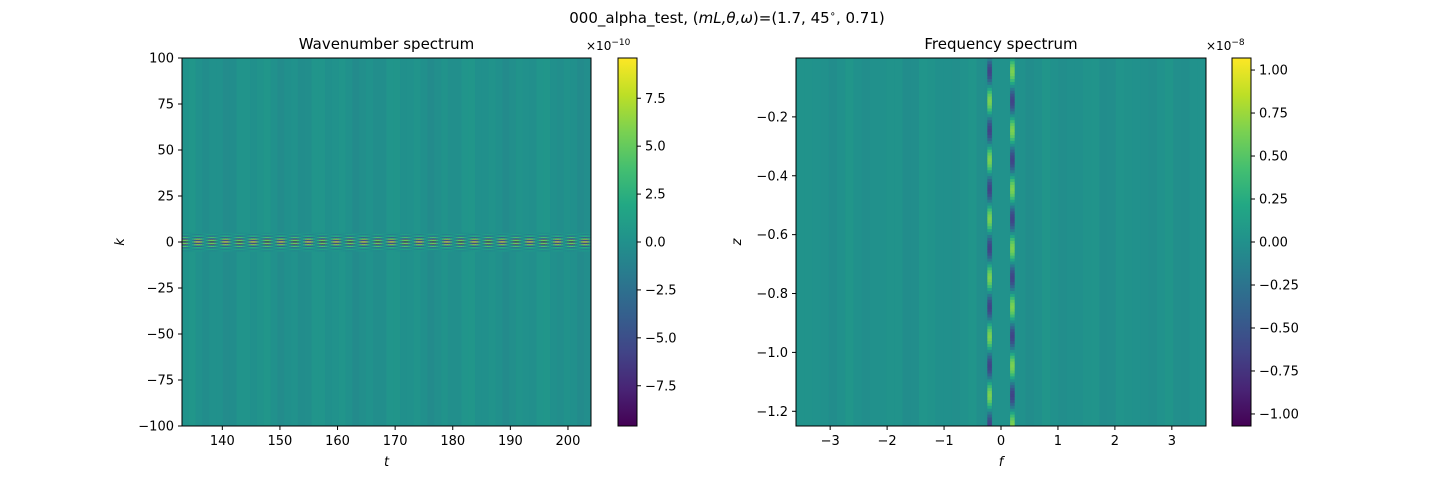 The image size is (1454, 480). Describe the element at coordinates (849, 242) in the screenshot. I see `frequency-background-column` at that location.